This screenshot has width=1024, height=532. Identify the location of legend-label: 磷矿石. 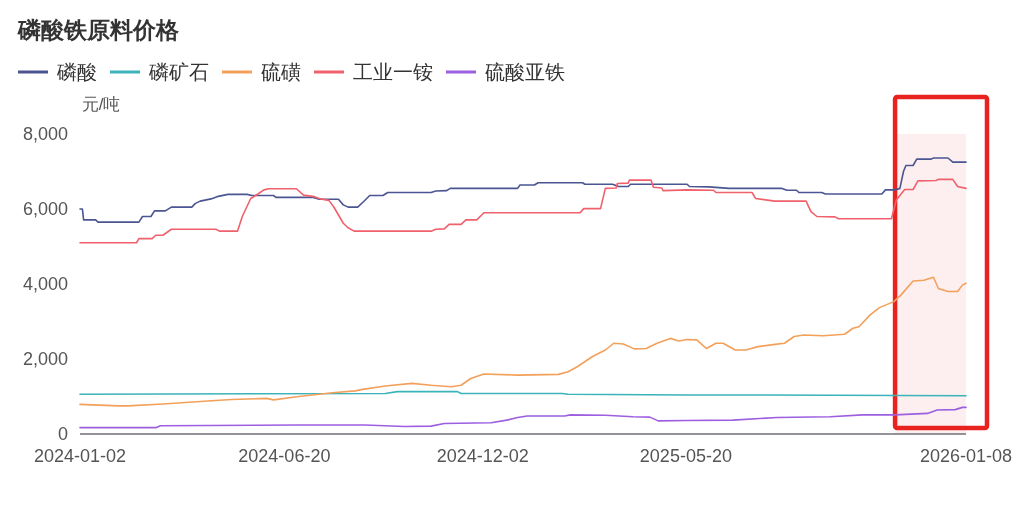
(179, 72).